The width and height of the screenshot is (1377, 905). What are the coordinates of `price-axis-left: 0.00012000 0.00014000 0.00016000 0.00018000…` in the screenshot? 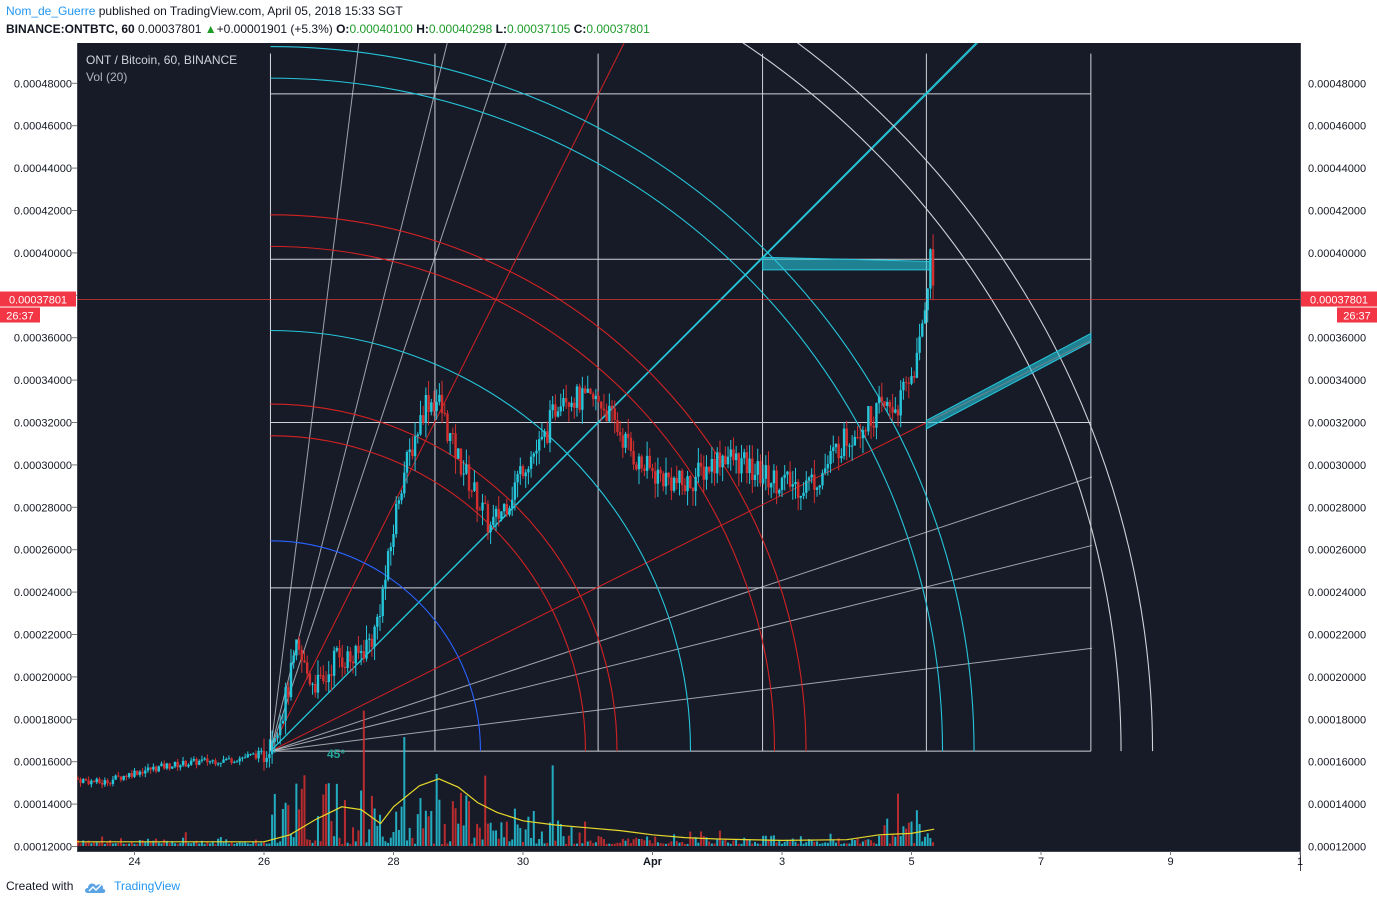 It's located at (38, 457).